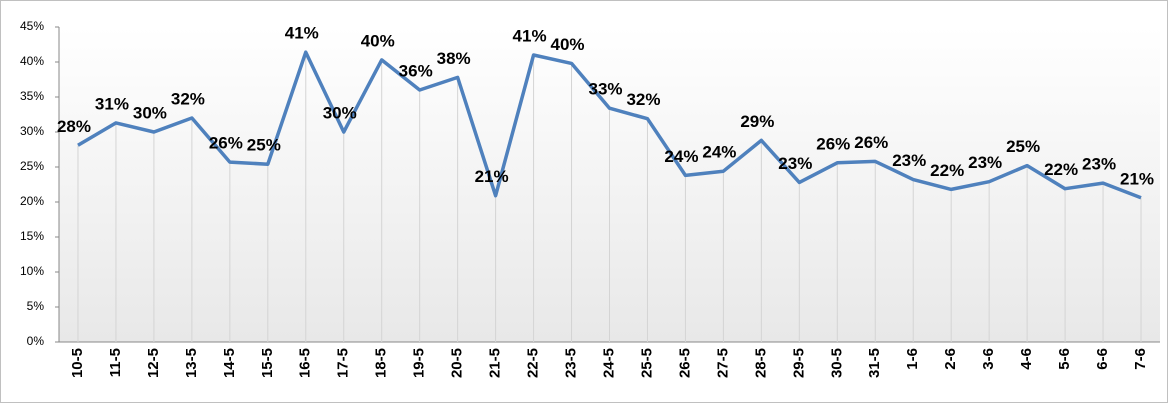 Image resolution: width=1168 pixels, height=403 pixels. I want to click on x-tick-label: 23-5, so click(571, 363).